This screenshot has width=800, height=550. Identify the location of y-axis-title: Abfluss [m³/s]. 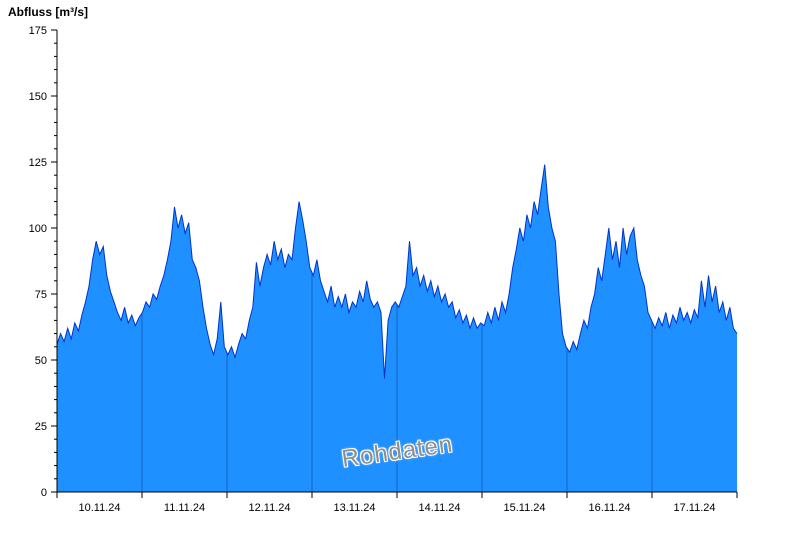
(48, 12).